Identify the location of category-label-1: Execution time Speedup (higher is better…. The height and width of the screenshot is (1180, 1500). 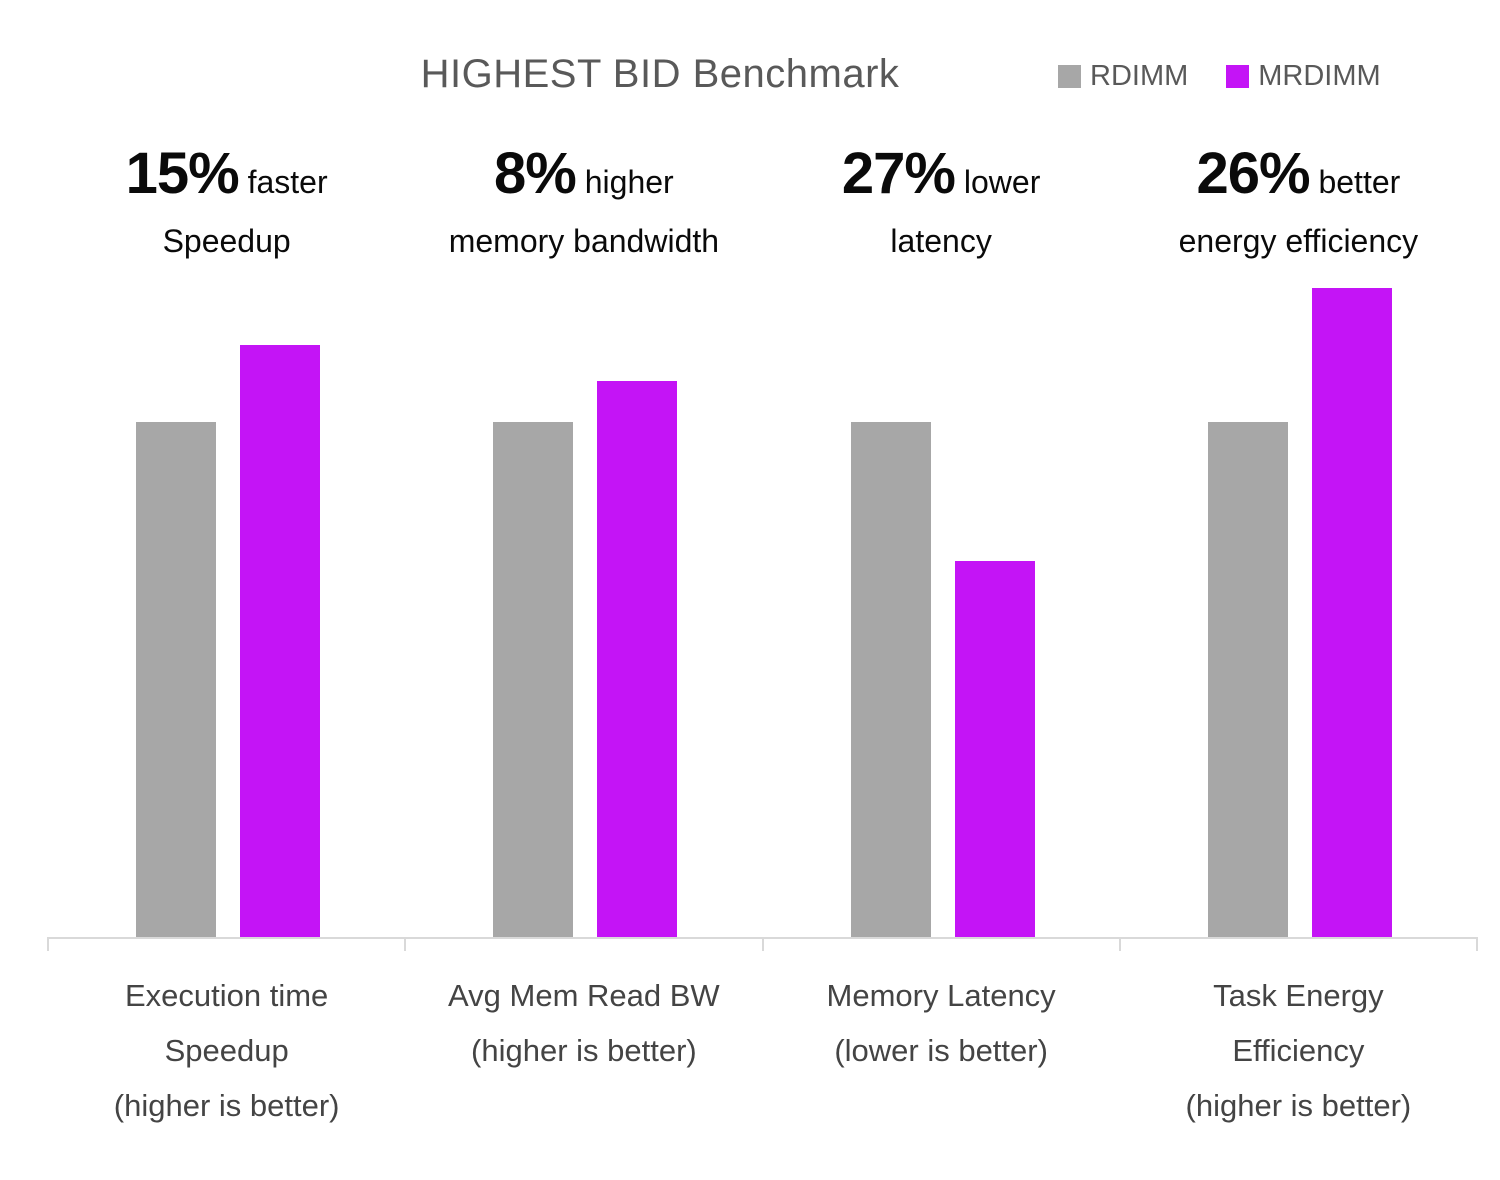
(226, 1050).